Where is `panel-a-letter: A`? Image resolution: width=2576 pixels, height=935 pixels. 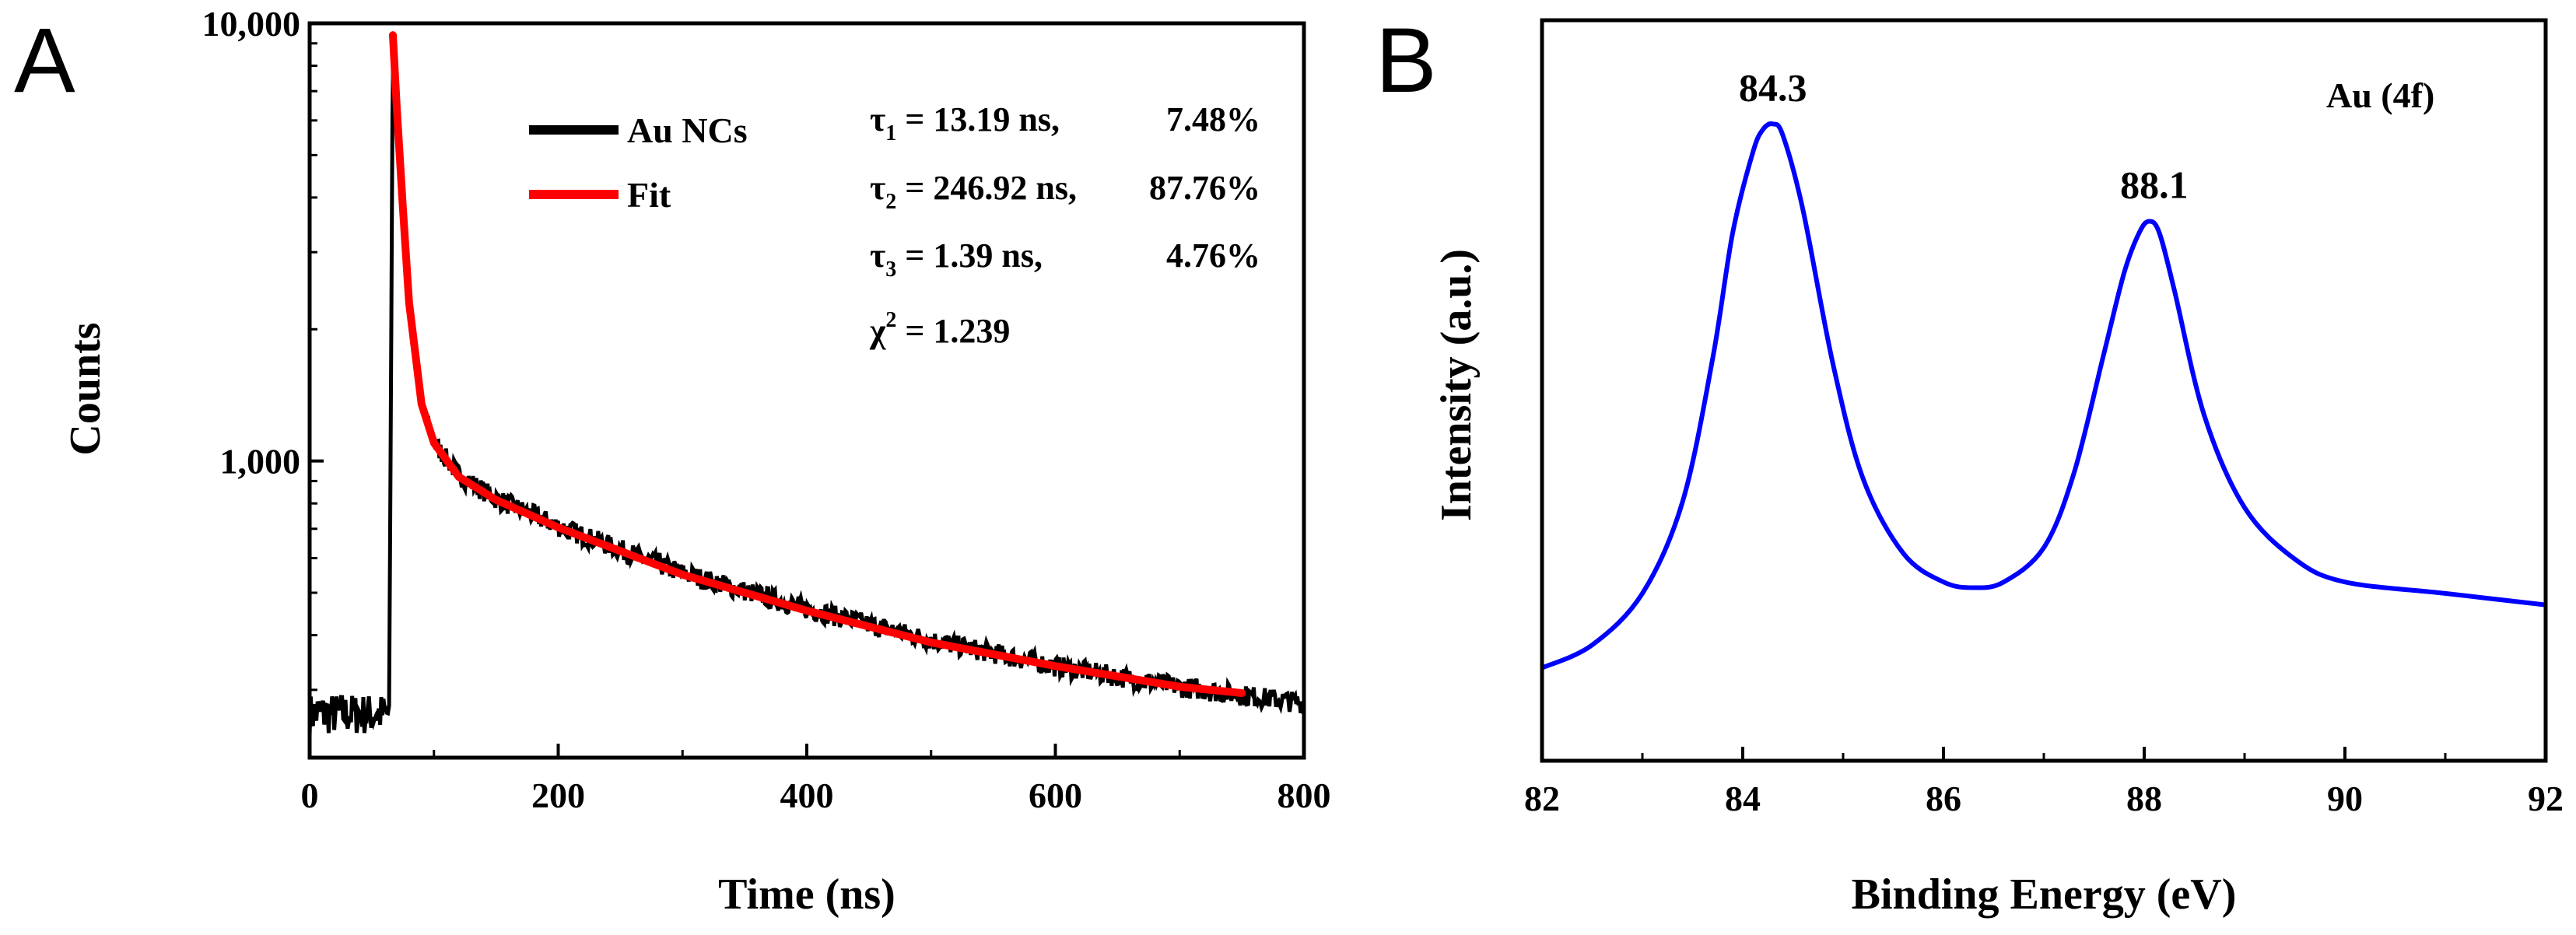
panel-a-letter: A is located at coordinates (44, 60).